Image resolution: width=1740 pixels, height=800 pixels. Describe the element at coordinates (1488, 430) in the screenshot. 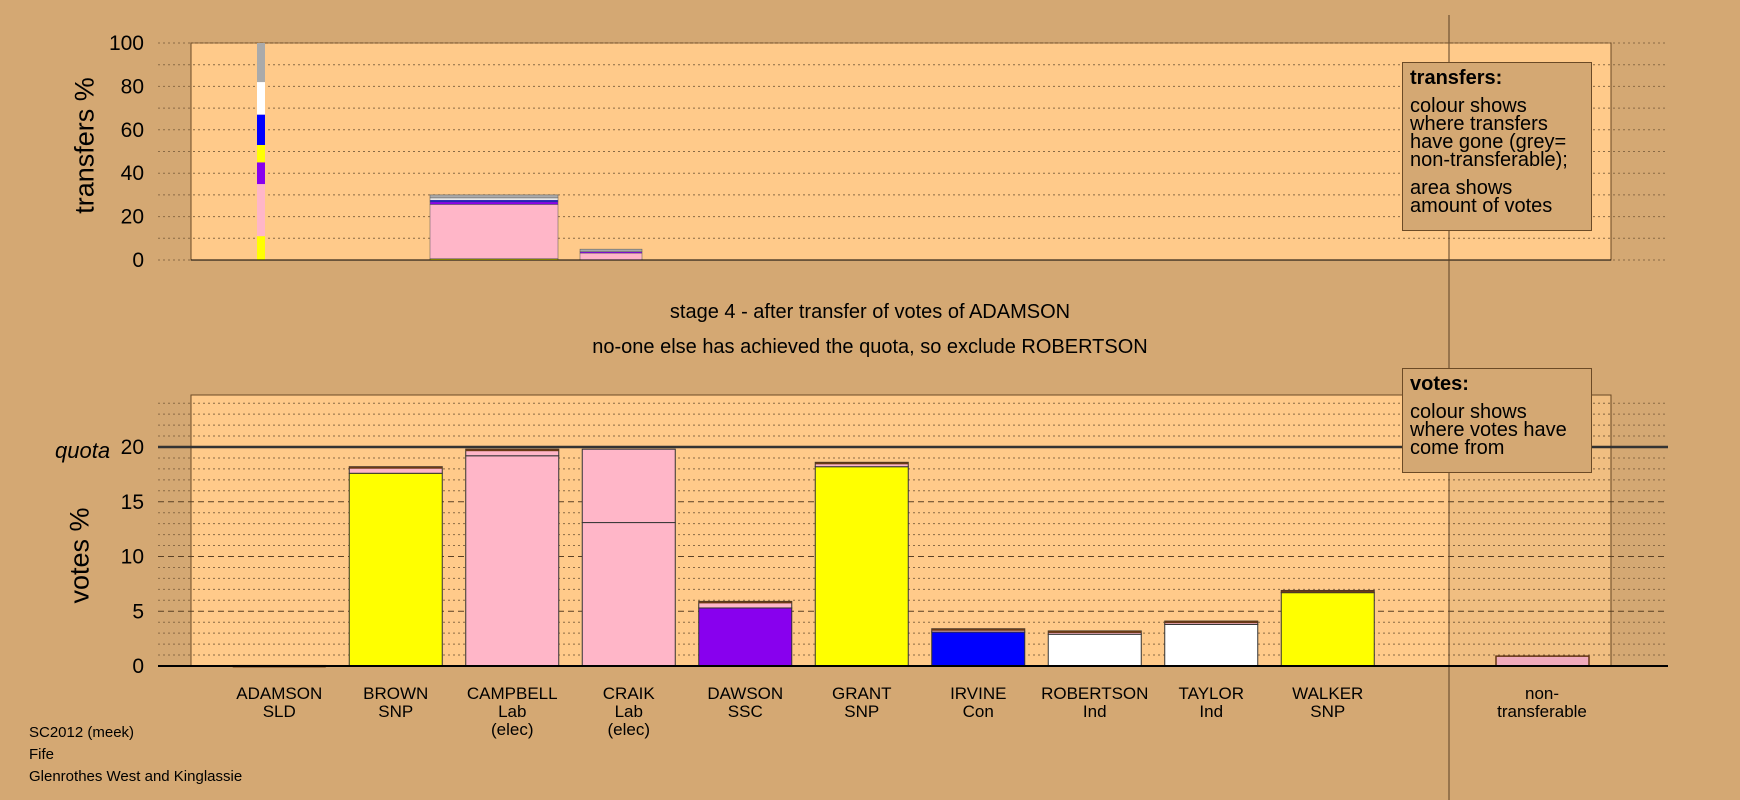

I see `votes-legend-line1: colour shows where votes have come from` at that location.